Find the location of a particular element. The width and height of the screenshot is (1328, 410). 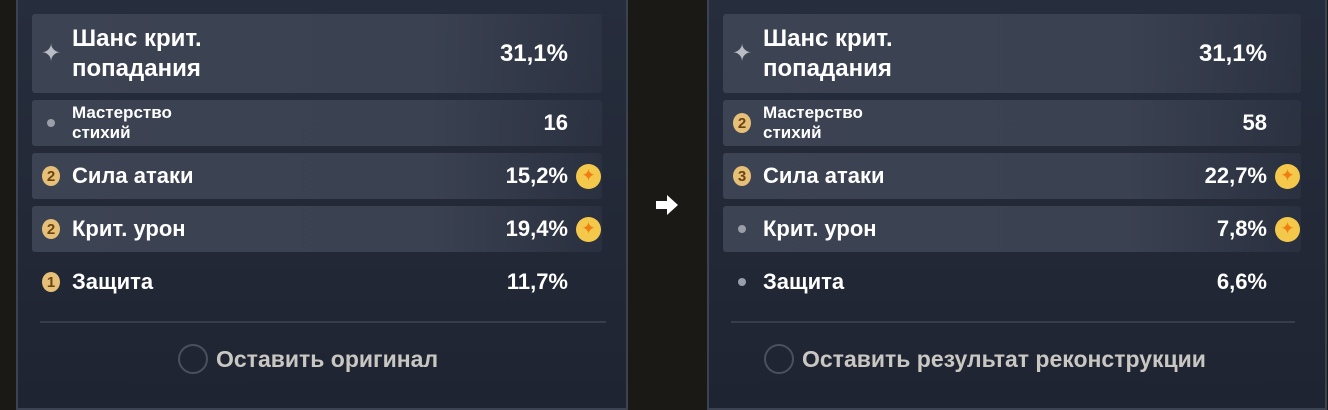

stat-value: 7,8% is located at coordinates (1241, 228).